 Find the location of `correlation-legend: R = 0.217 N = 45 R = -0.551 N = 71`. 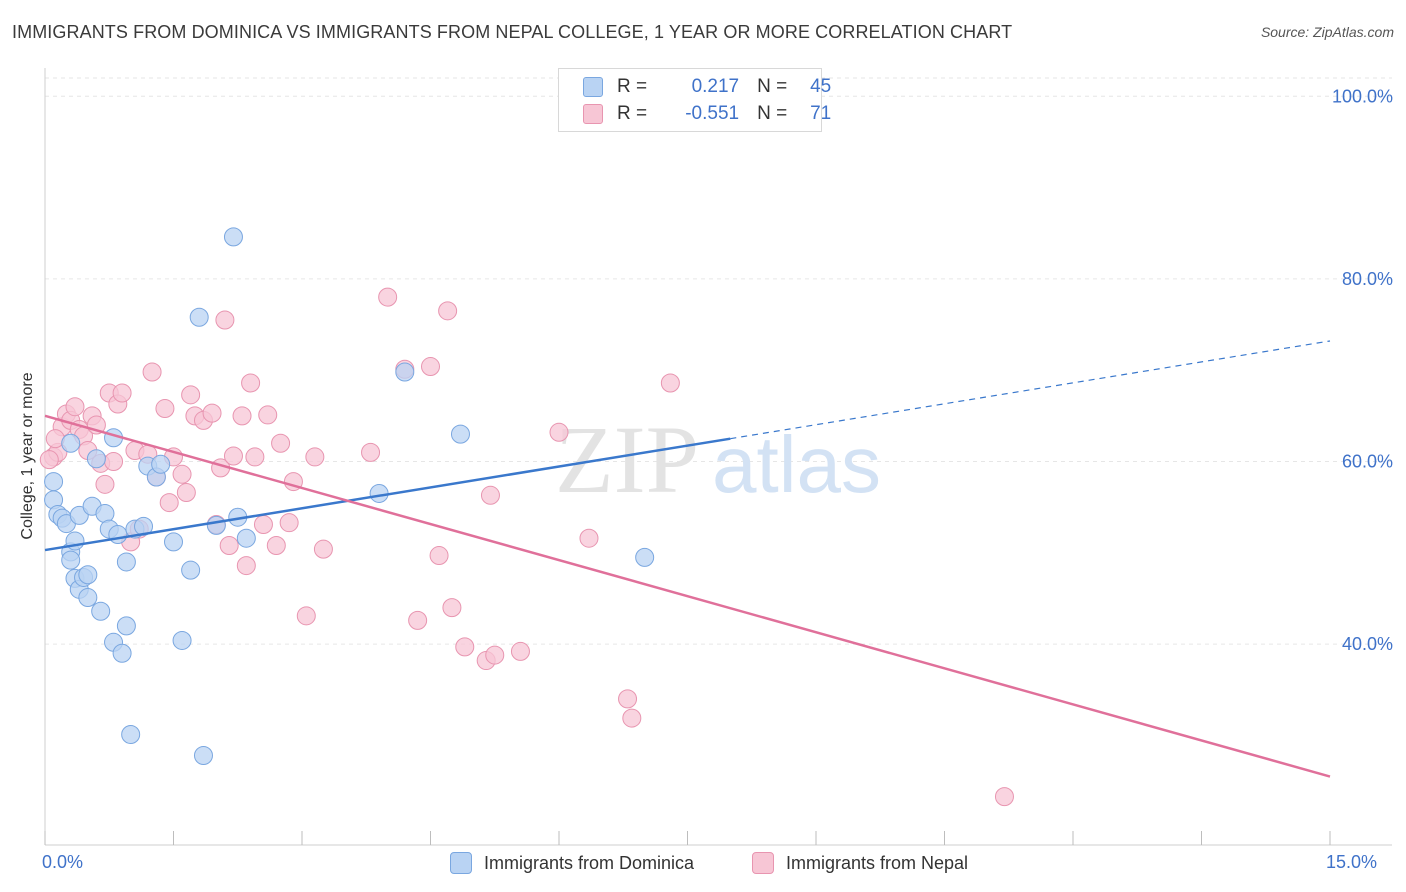

correlation-legend: R = 0.217 N = 45 R = -0.551 N = 71 is located at coordinates (694, 100).